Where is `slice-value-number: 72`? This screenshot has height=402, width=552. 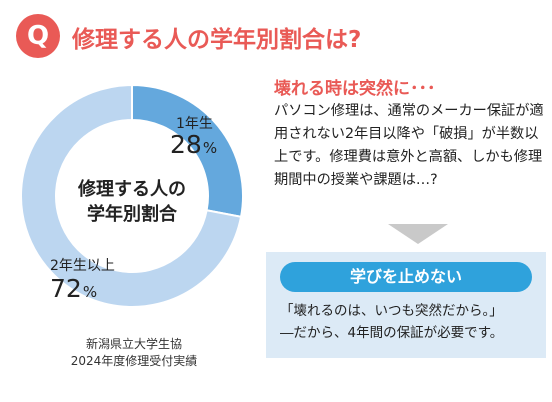 slice-value-number: 72 is located at coordinates (66, 288).